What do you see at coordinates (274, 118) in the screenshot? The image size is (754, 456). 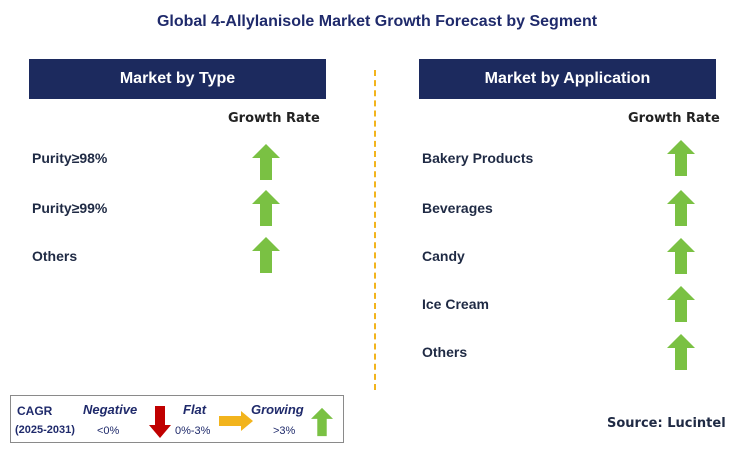 I see `type-growth-rate-label: Growth Rate` at bounding box center [274, 118].